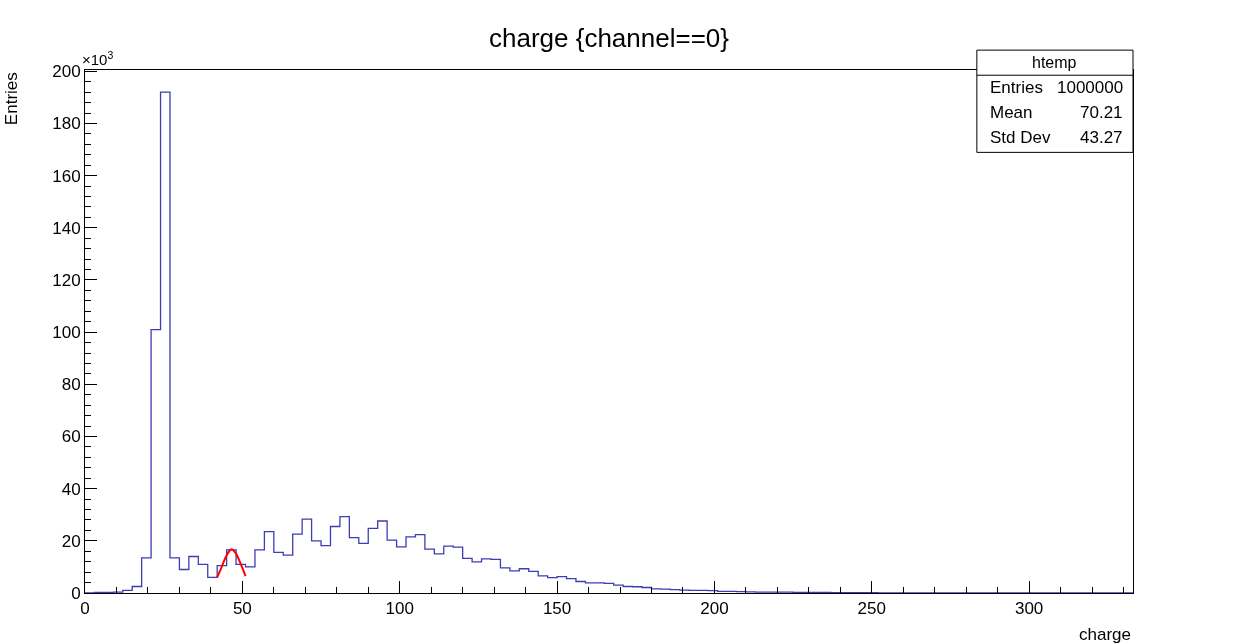 This screenshot has width=1248, height=643. Describe the element at coordinates (1105, 634) in the screenshot. I see `x-axis-title: charge` at that location.